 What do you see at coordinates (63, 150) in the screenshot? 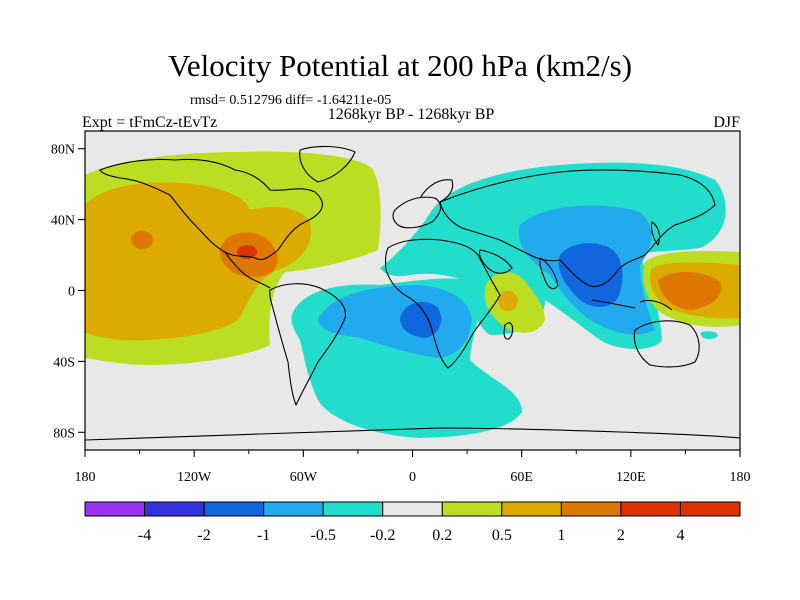
I see `y-tick-label: 80N` at bounding box center [63, 150].